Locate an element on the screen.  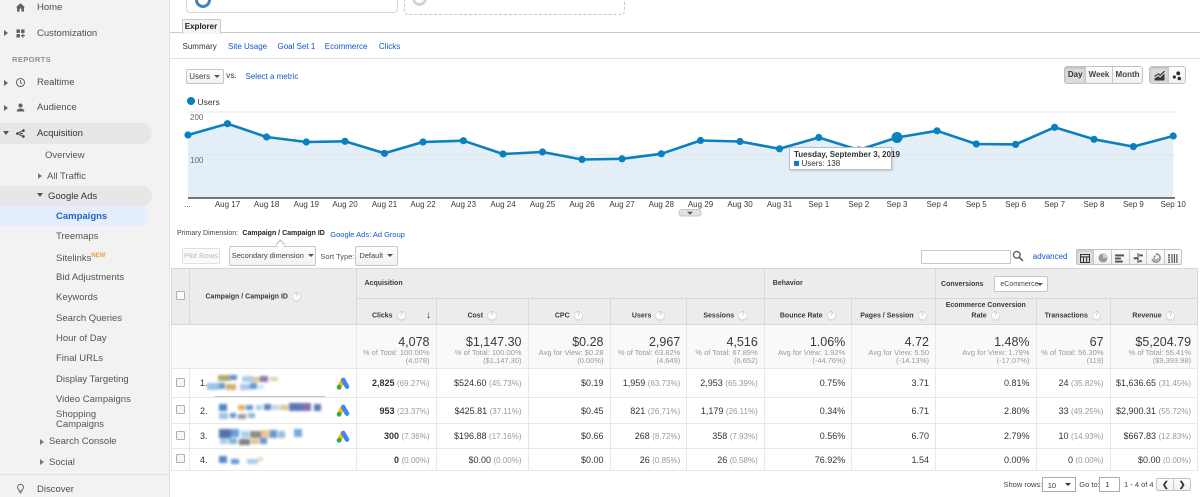
svg-text: 100 is located at coordinates (197, 160).